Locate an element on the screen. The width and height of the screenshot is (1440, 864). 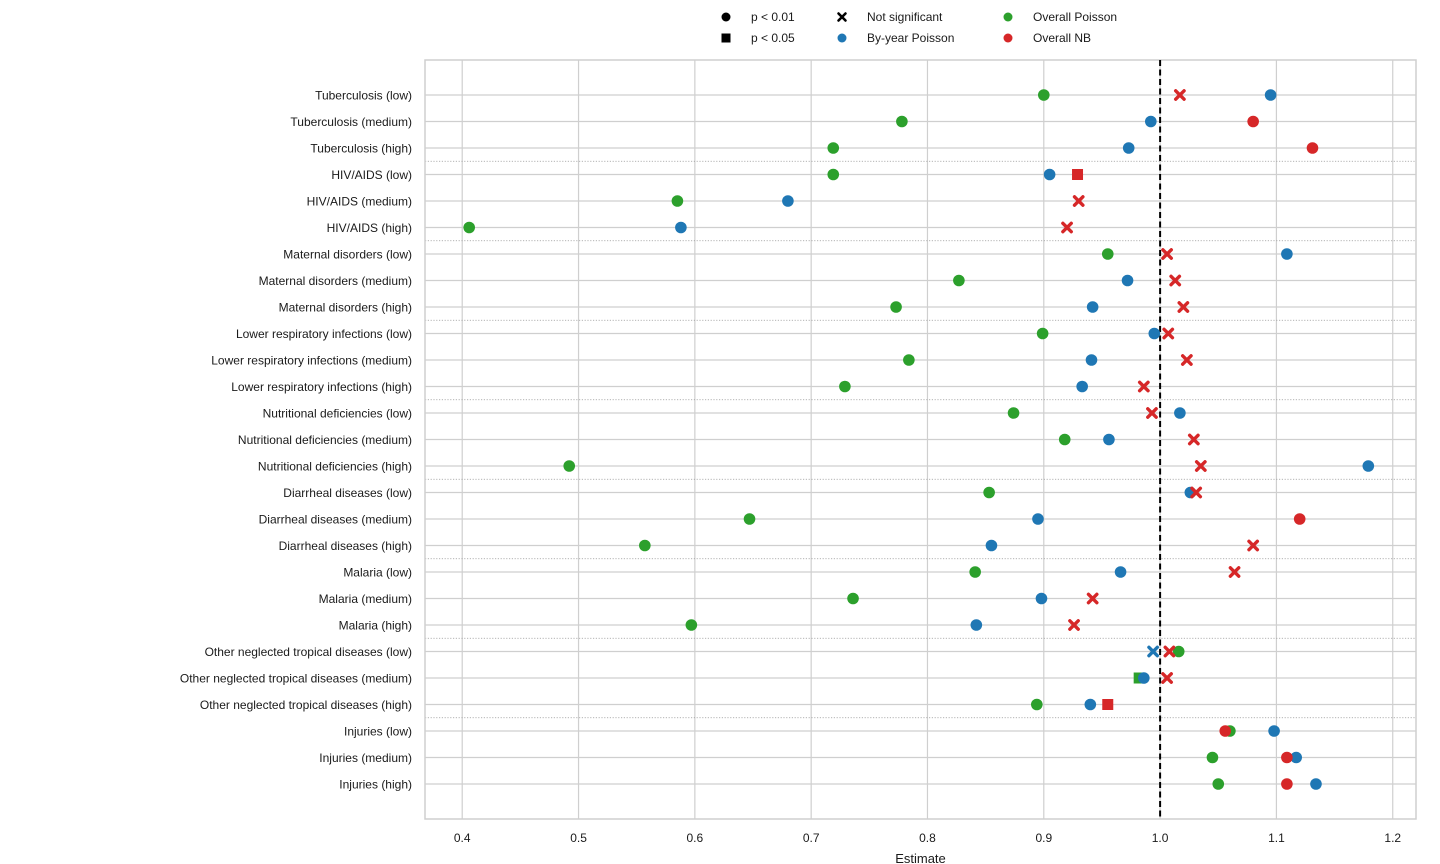
y-tick-label: Injuries (high) is located at coordinates (375, 785).